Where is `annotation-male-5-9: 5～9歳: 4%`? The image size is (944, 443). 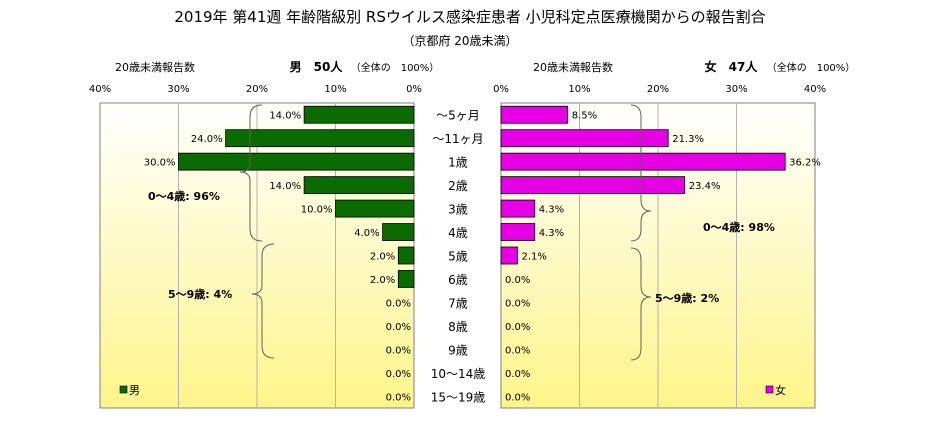
annotation-male-5-9: 5～9歳: 4% is located at coordinates (200, 294).